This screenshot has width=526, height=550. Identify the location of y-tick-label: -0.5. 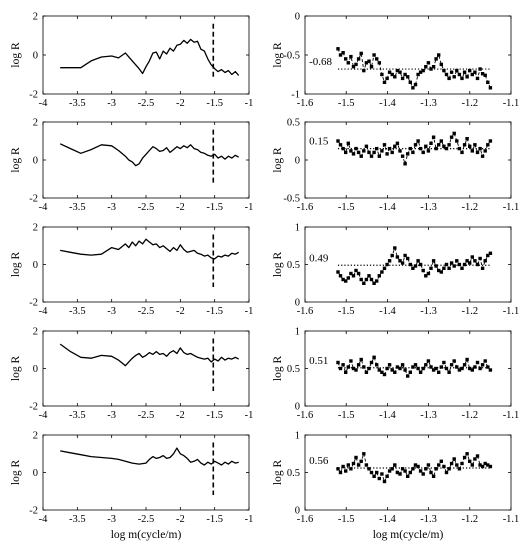
(291, 199).